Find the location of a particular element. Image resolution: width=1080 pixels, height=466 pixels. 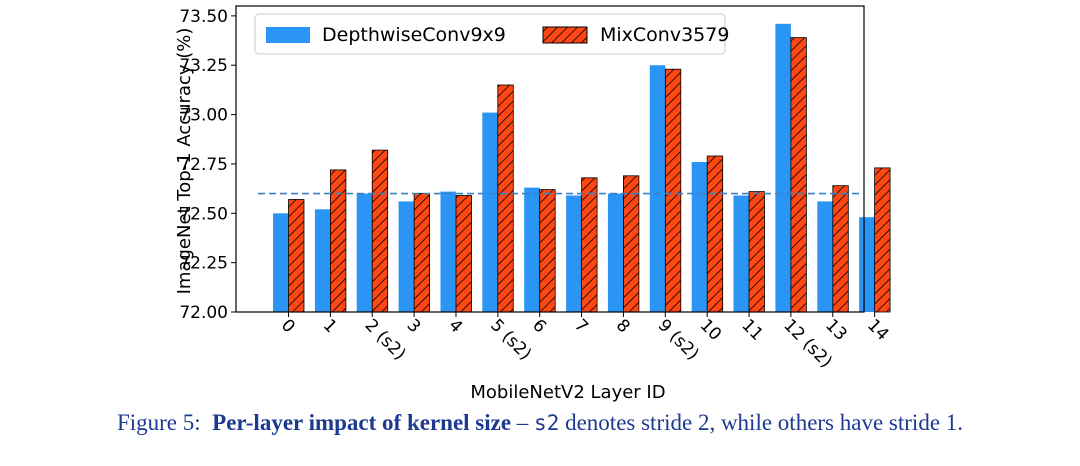

x-tick-label-5: 5 (s2) is located at coordinates (510, 339).